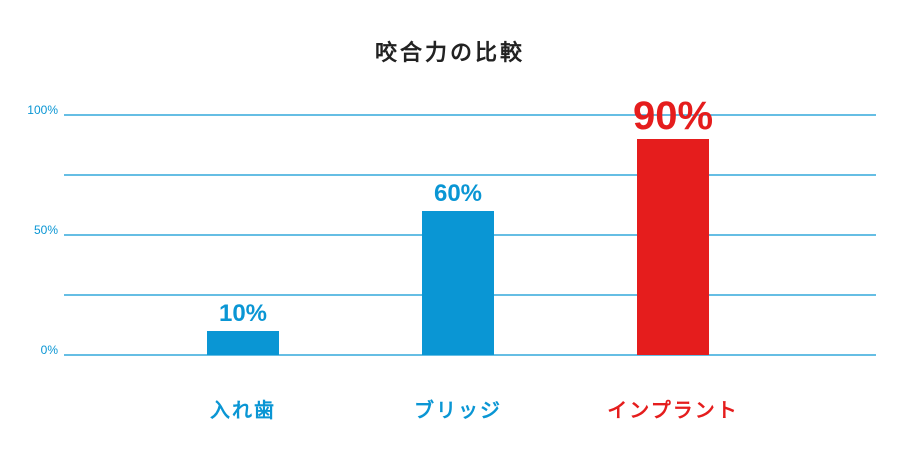  What do you see at coordinates (458, 410) in the screenshot?
I see `category-label-2: ブリッジ` at bounding box center [458, 410].